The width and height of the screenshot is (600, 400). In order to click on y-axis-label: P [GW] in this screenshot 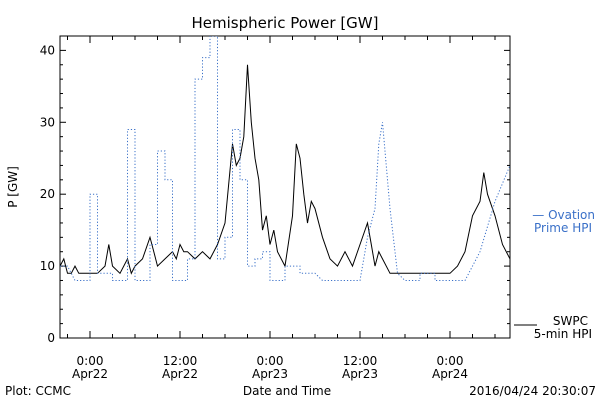, I will do `click(13, 187)`.